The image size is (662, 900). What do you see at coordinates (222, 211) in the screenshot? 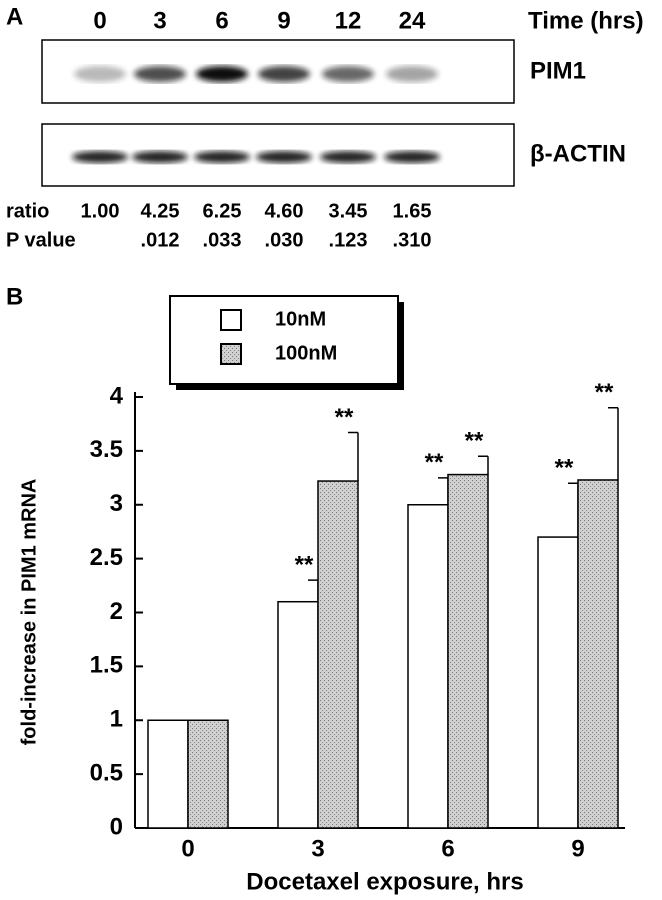
I see `ratio: 6.25` at bounding box center [222, 211].